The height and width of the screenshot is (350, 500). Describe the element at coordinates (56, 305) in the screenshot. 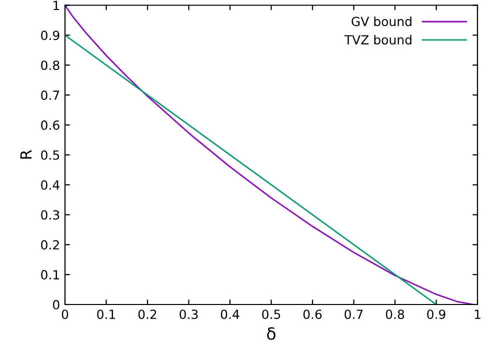

I see `y-tick-label: 0` at that location.